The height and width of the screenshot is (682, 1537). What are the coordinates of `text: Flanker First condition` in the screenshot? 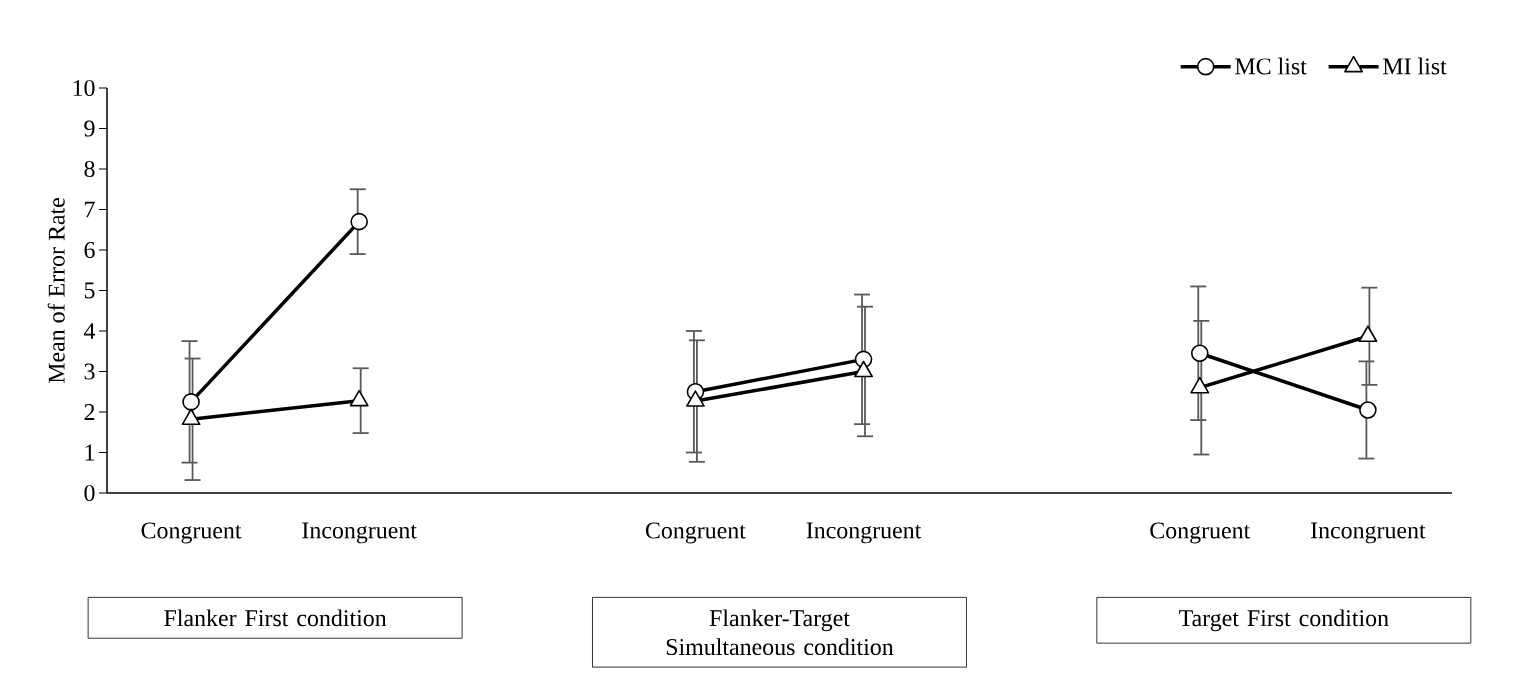 It's located at (275, 618).